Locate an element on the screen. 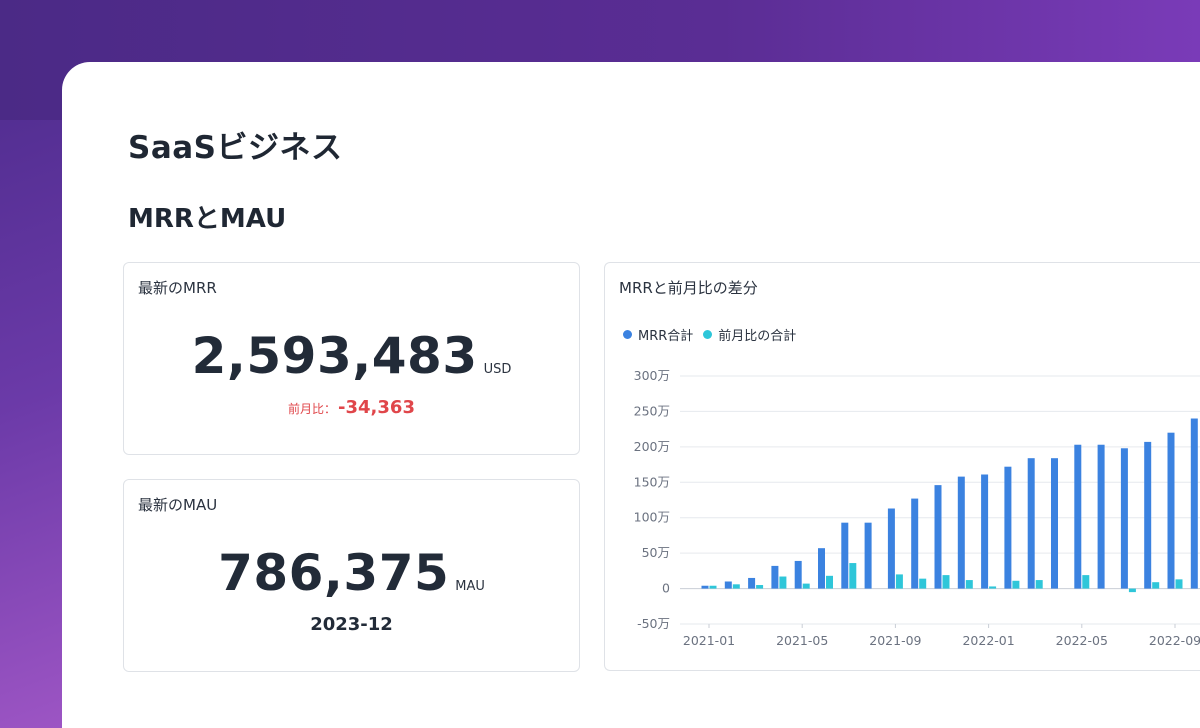 The height and width of the screenshot is (728, 1200). legend-dot-delta is located at coordinates (708, 334).